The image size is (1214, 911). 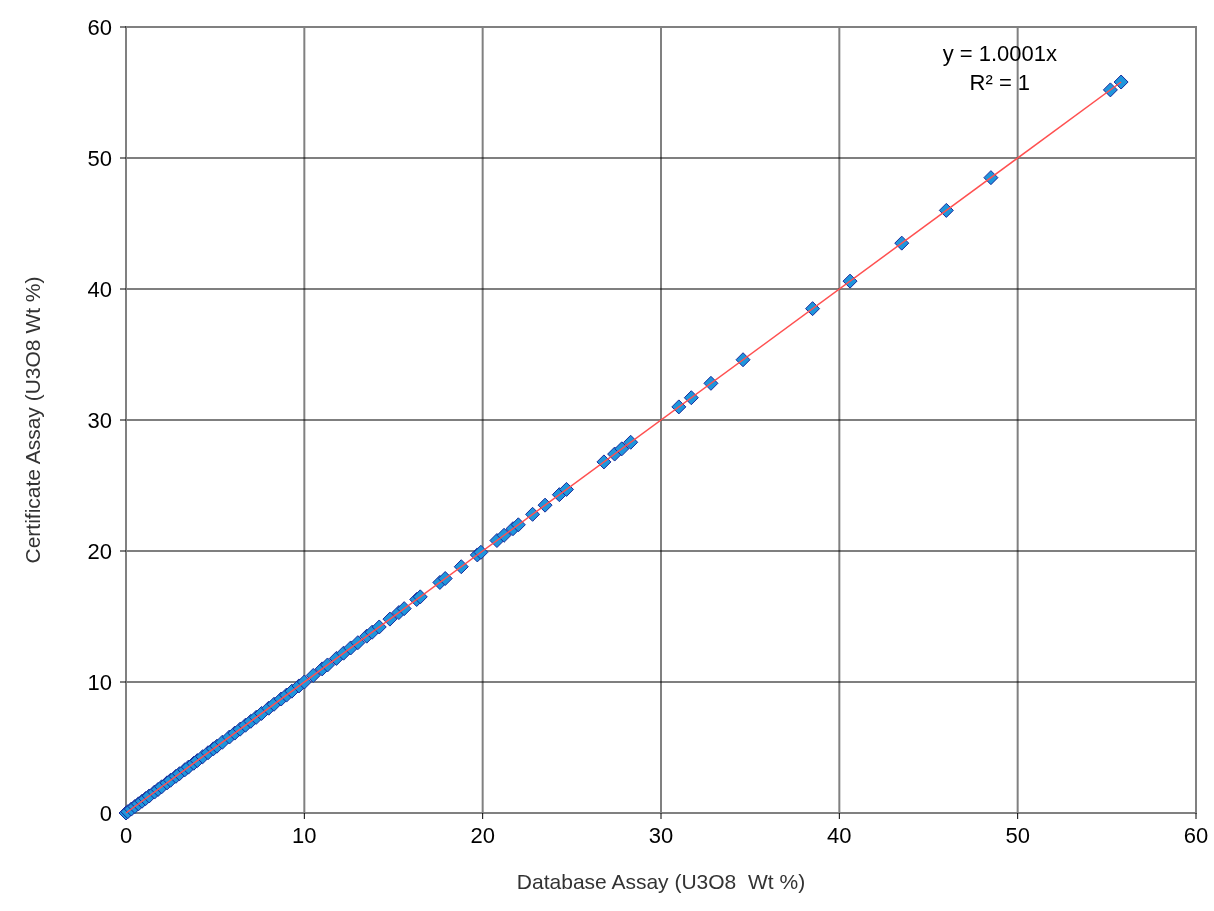 I want to click on x-tick-label: 10, so click(x=304, y=835).